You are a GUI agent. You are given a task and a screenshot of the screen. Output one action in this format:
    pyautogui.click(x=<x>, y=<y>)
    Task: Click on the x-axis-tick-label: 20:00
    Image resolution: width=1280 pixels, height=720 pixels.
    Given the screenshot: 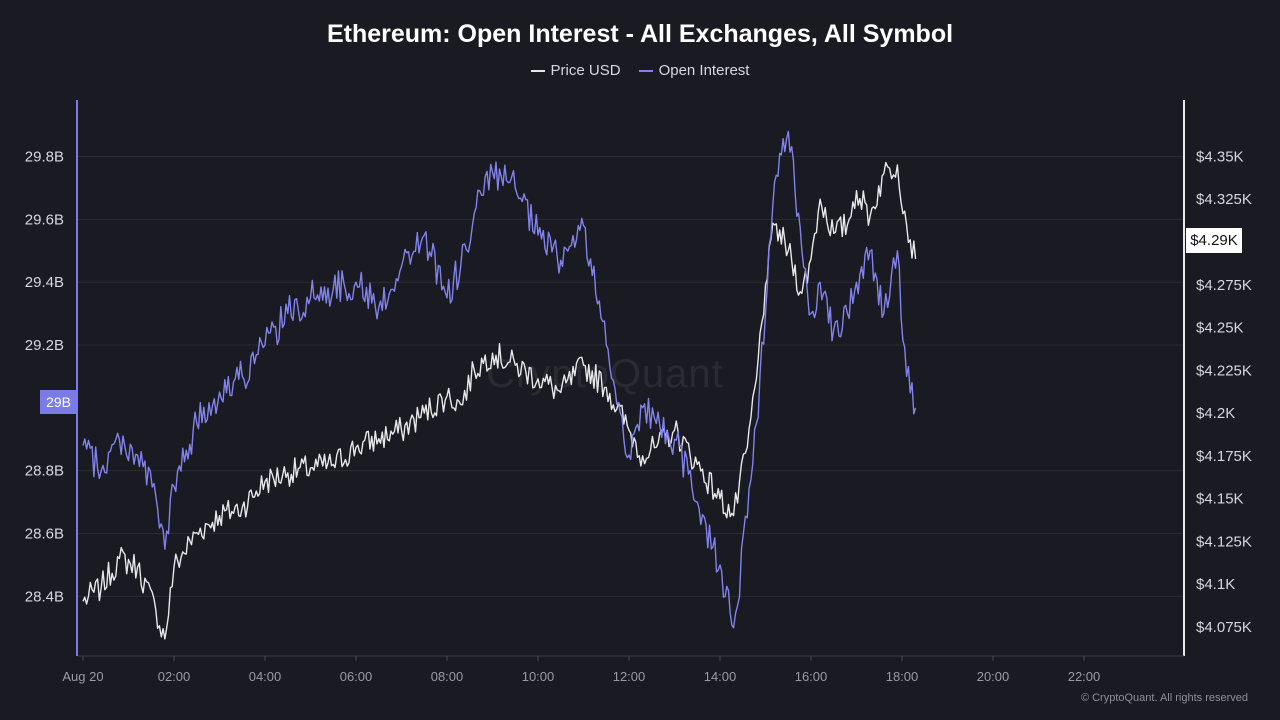 What is the action you would take?
    pyautogui.click(x=993, y=676)
    